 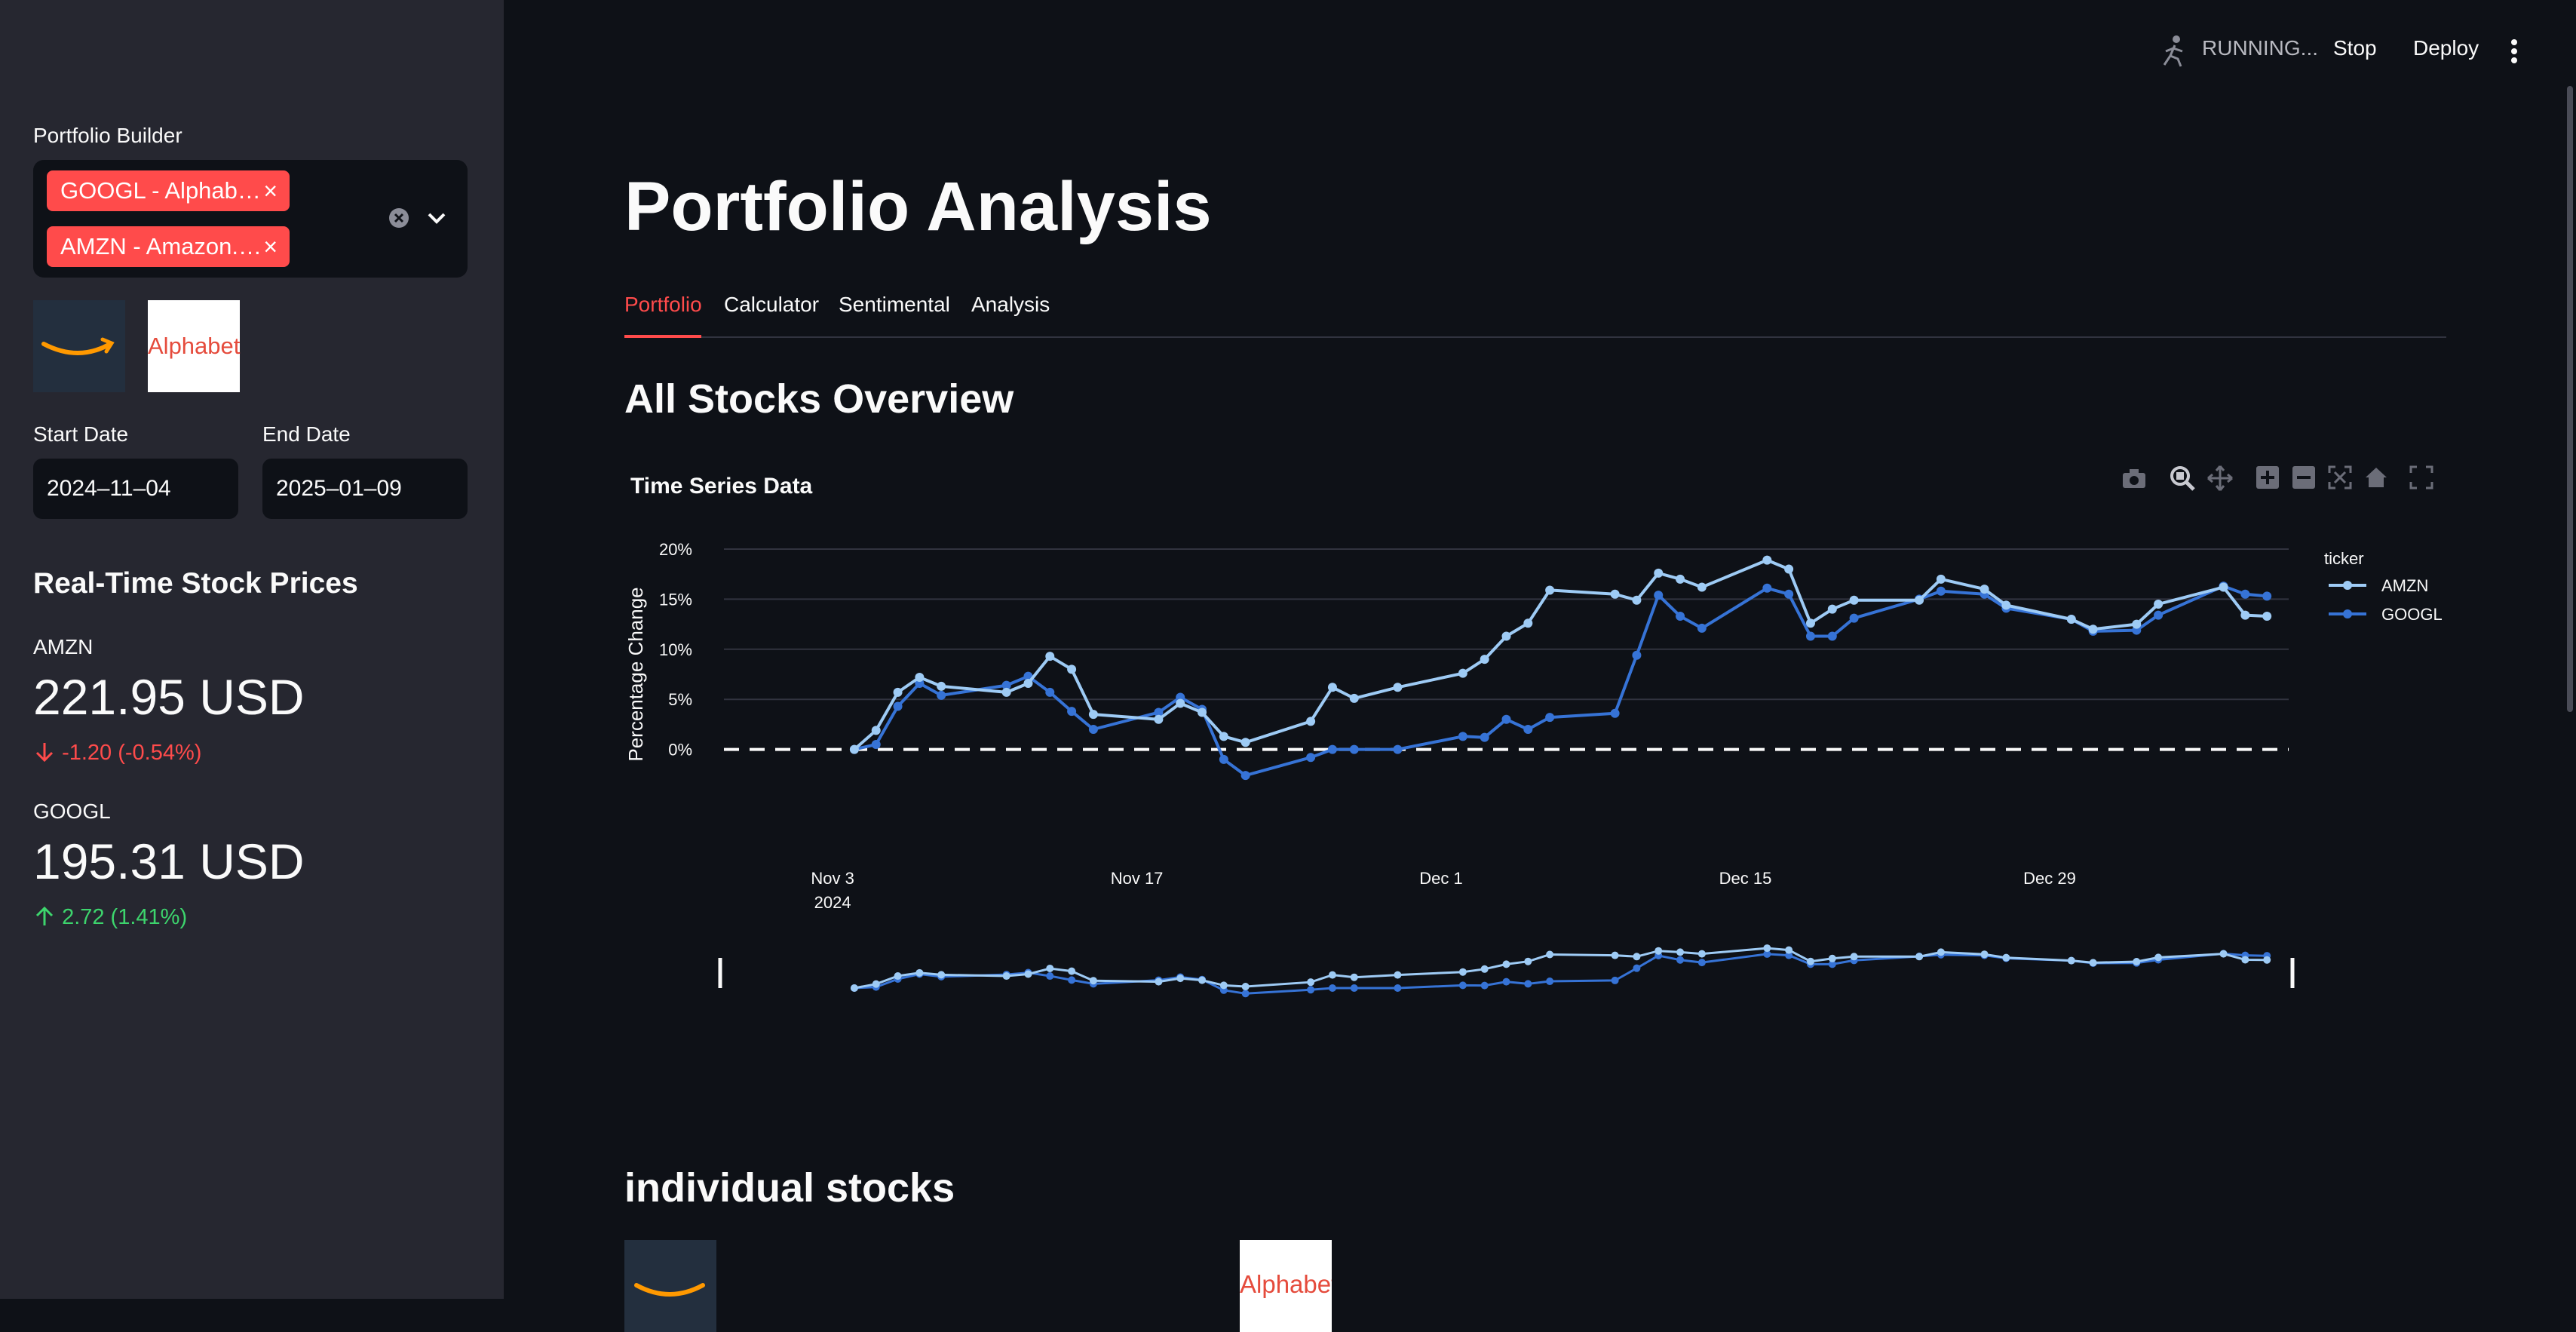 I want to click on clear-all-icon, so click(x=399, y=218).